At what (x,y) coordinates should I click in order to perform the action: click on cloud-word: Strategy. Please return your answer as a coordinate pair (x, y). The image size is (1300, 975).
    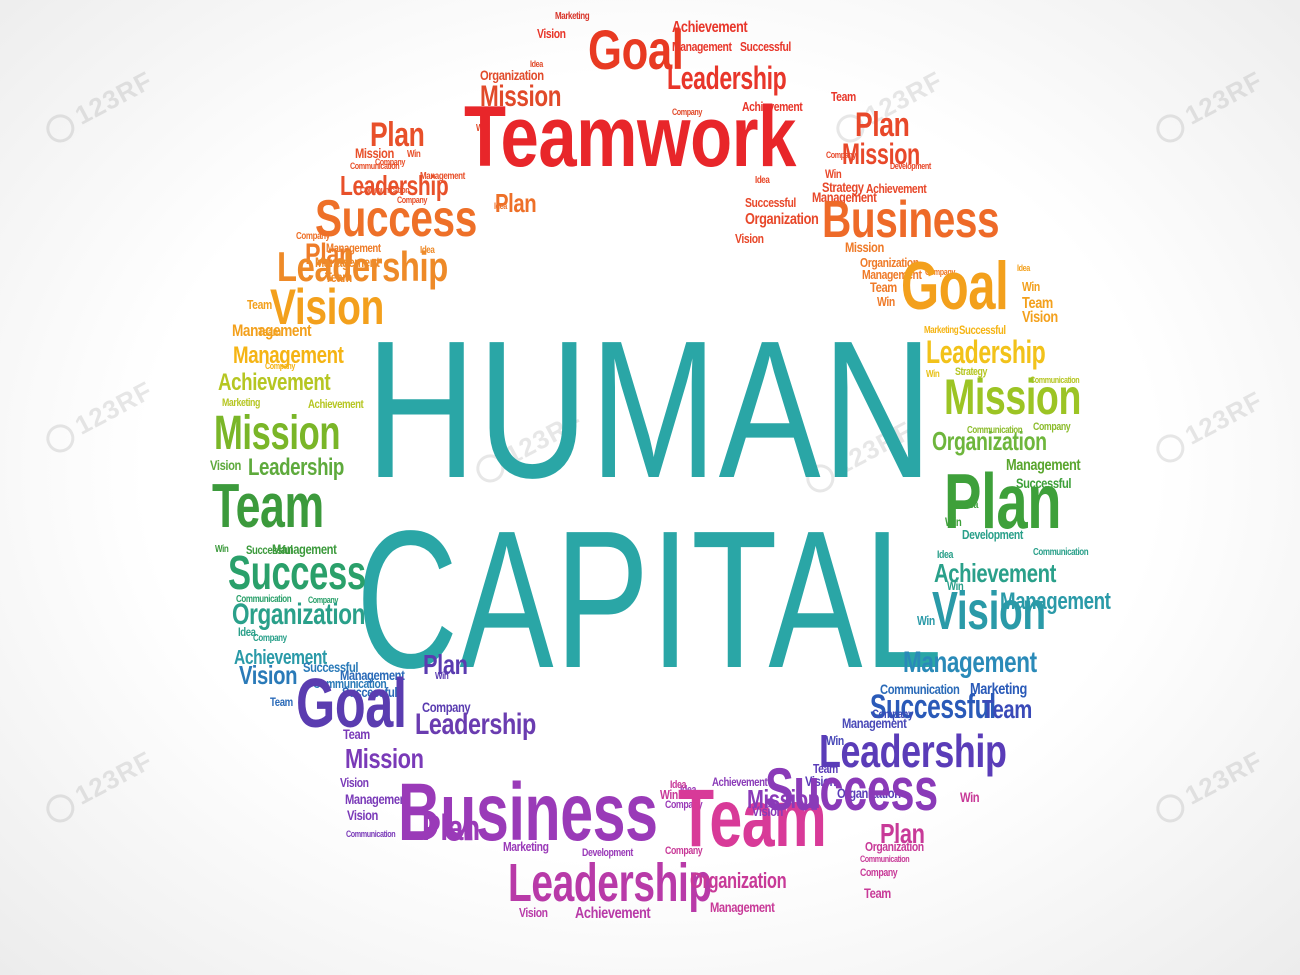
    Looking at the image, I should click on (843, 187).